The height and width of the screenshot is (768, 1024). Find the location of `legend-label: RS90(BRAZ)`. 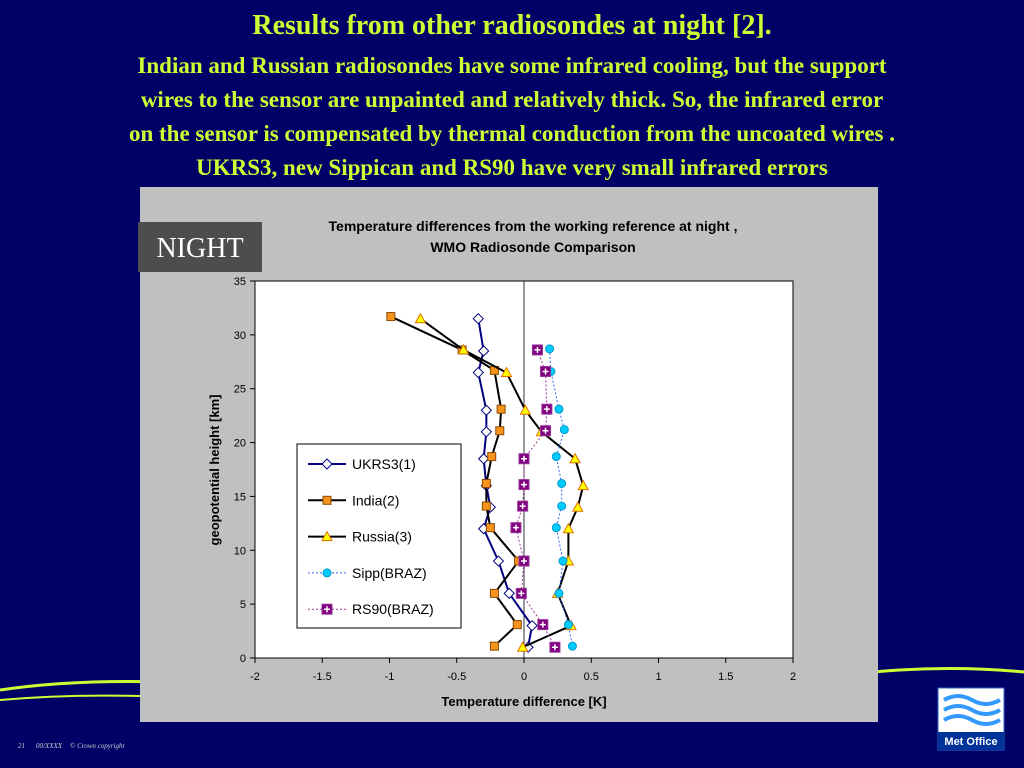

legend-label: RS90(BRAZ) is located at coordinates (393, 609).